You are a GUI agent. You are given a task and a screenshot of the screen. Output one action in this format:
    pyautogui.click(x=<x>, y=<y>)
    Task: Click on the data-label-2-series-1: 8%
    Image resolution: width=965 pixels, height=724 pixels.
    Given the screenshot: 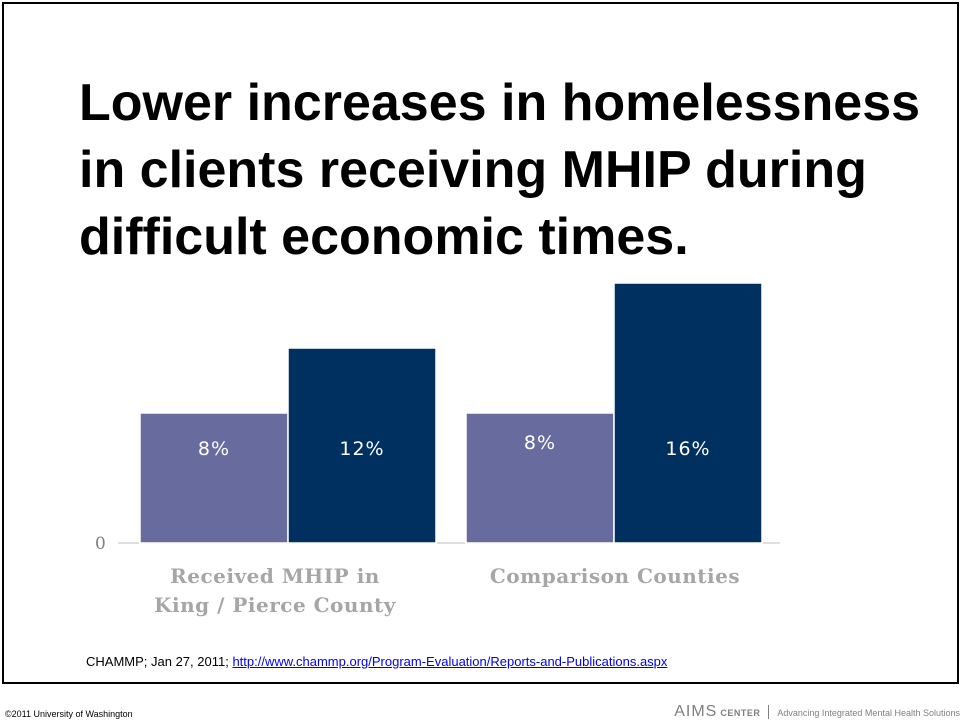 What is the action you would take?
    pyautogui.click(x=540, y=443)
    